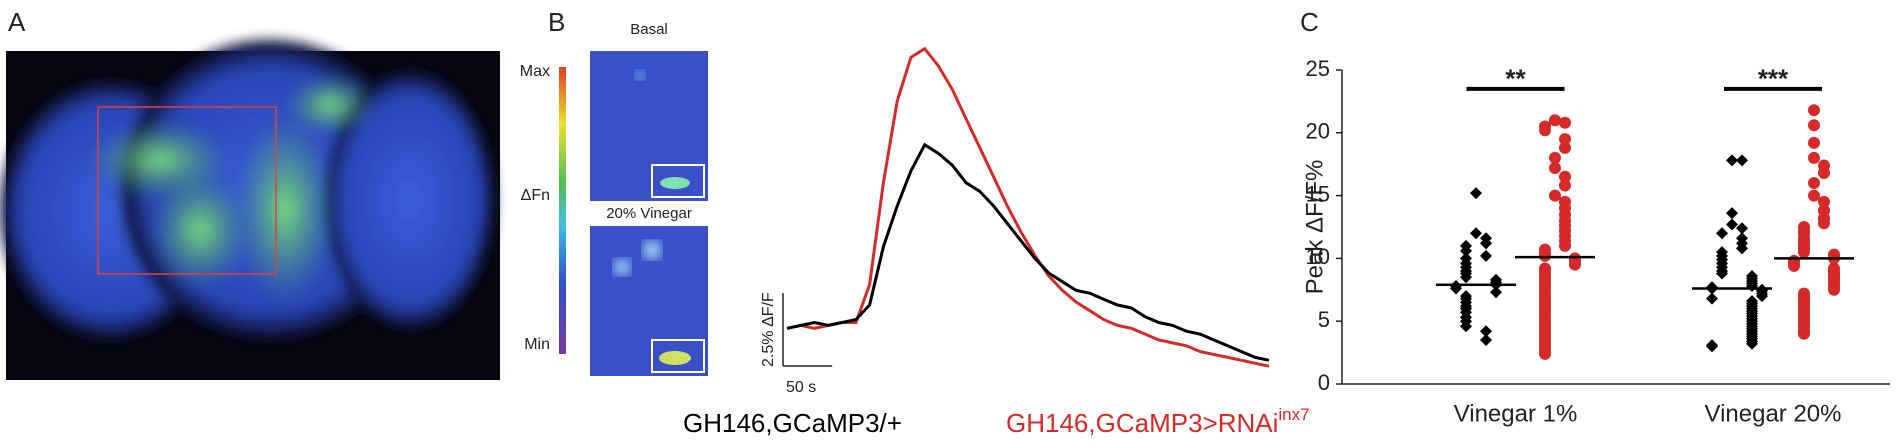 This screenshot has width=1901, height=448. What do you see at coordinates (562, 210) in the screenshot?
I see `colorbar` at bounding box center [562, 210].